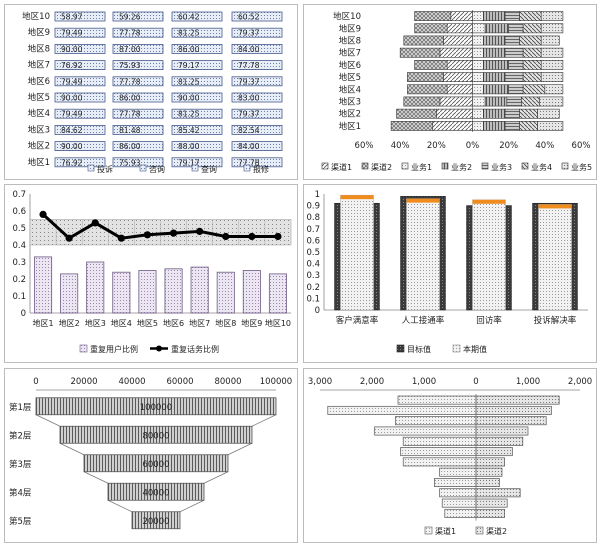 Image resolution: width=600 pixels, height=546 pixels. What do you see at coordinates (35, 382) in the screenshot?
I see `x-tick-label: 0` at bounding box center [35, 382].